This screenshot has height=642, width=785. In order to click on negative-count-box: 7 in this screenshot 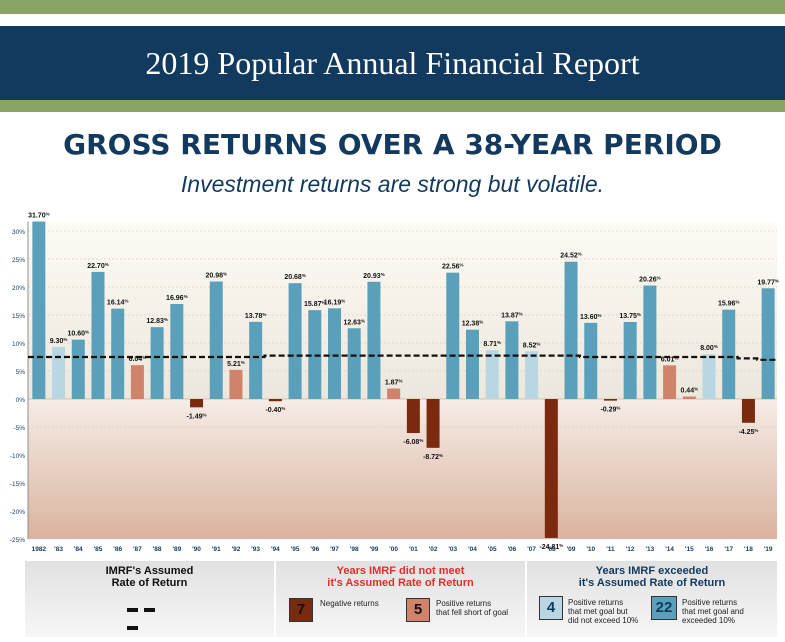, I will do `click(301, 610)`.